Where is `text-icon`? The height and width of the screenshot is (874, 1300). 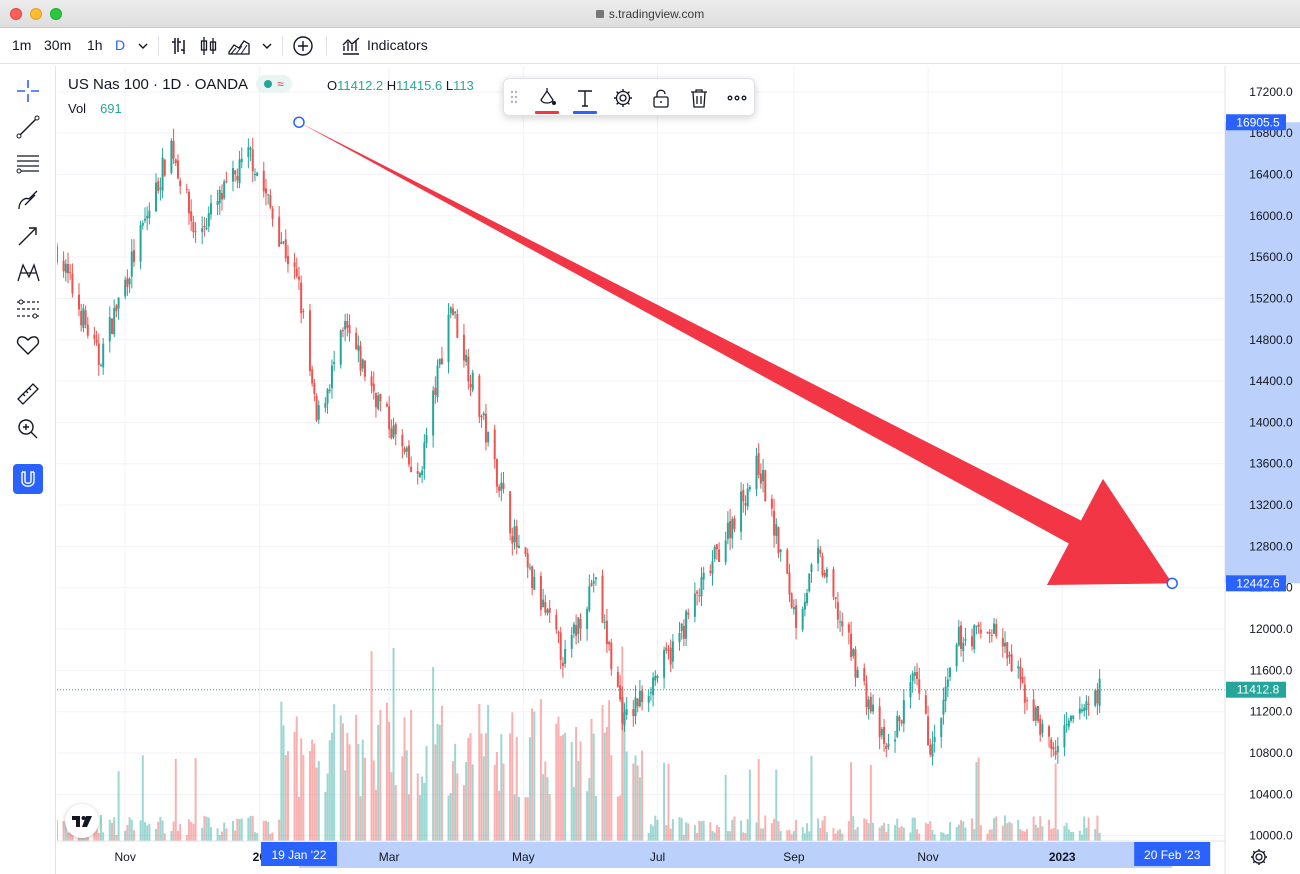 text-icon is located at coordinates (585, 98).